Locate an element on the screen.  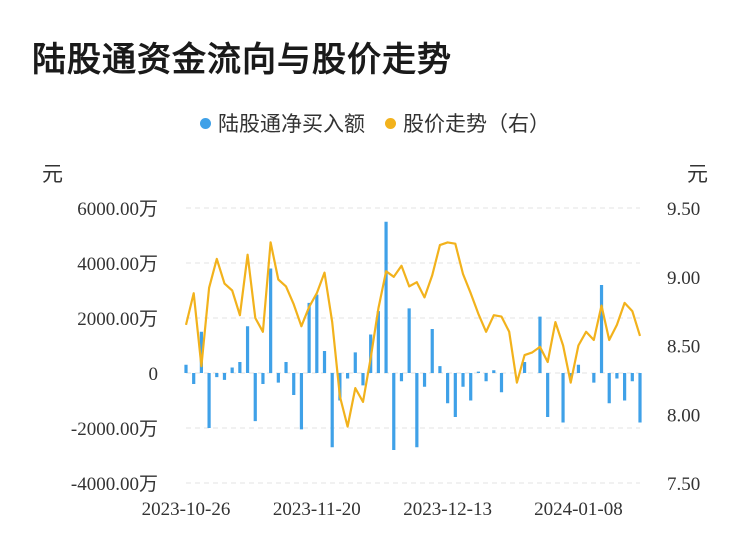
legend-label-price: 股价走势（右） is located at coordinates (476, 124).